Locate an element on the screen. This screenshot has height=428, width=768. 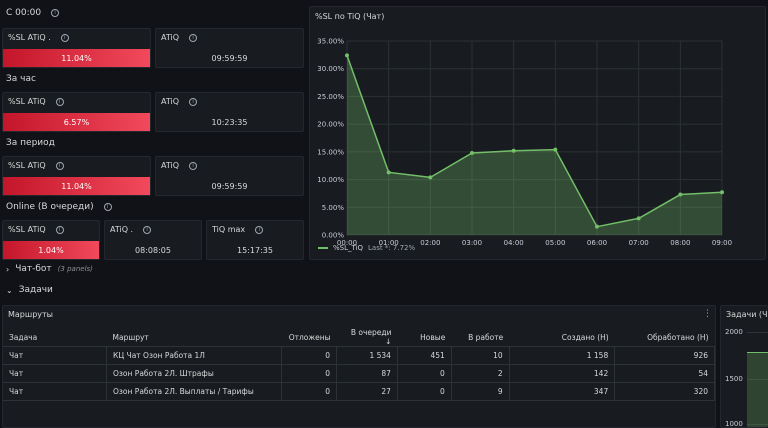
chart-legend: %SL_TiQ Last *: 7.72% is located at coordinates (366, 248).